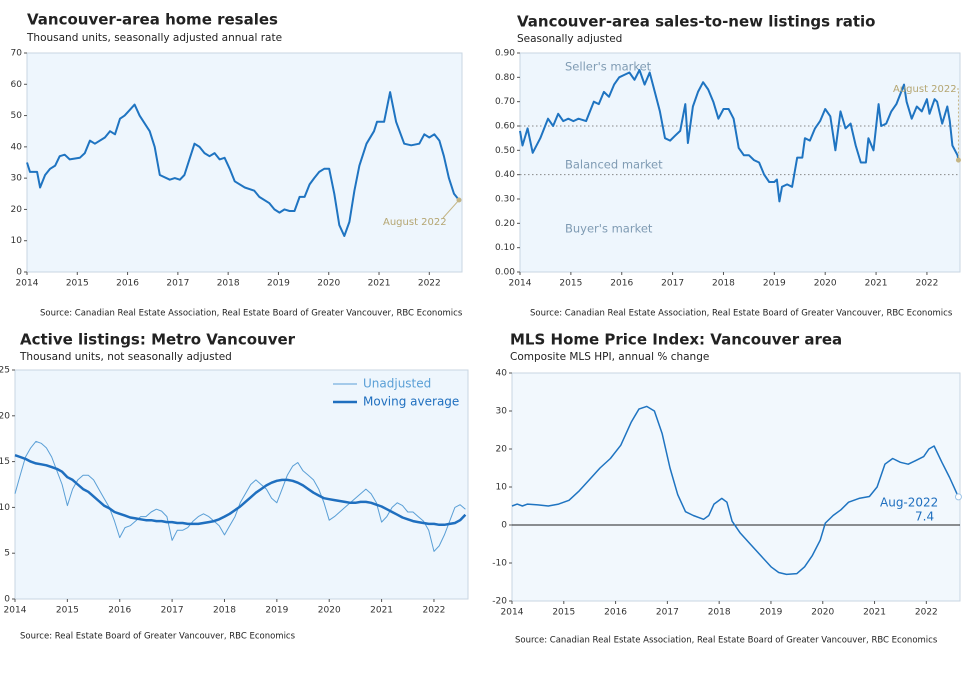 The image size is (980, 673). What do you see at coordinates (614, 165) in the screenshot?
I see `zone-label: Balanced market` at bounding box center [614, 165].